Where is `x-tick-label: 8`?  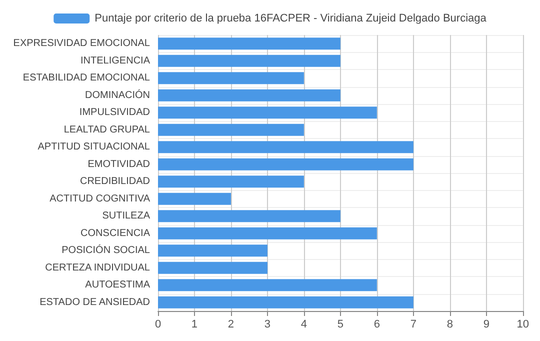 x-tick-label: 8 is located at coordinates (449, 324).